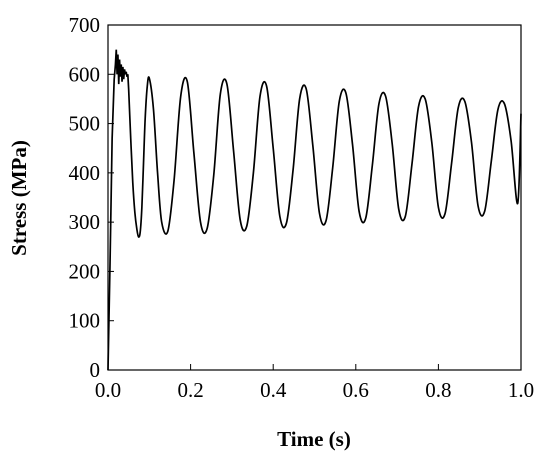 Image resolution: width=550 pixels, height=462 pixels. What do you see at coordinates (108, 390) in the screenshot?
I see `x-tick-label: 0.0` at bounding box center [108, 390].